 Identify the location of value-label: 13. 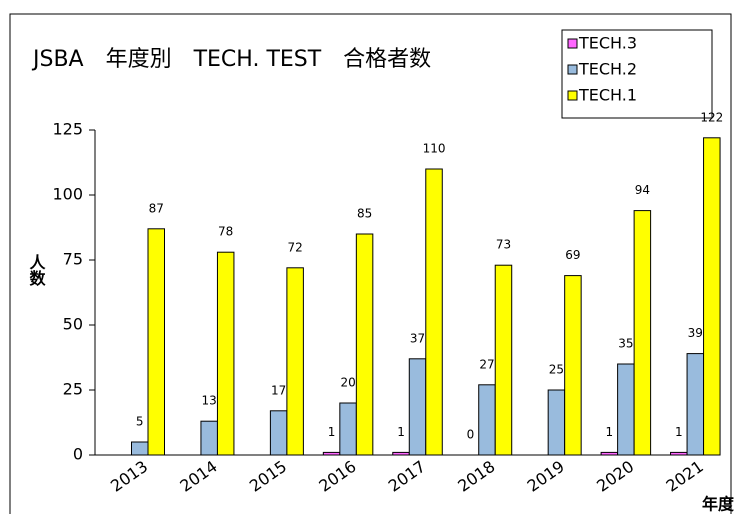
(209, 401).